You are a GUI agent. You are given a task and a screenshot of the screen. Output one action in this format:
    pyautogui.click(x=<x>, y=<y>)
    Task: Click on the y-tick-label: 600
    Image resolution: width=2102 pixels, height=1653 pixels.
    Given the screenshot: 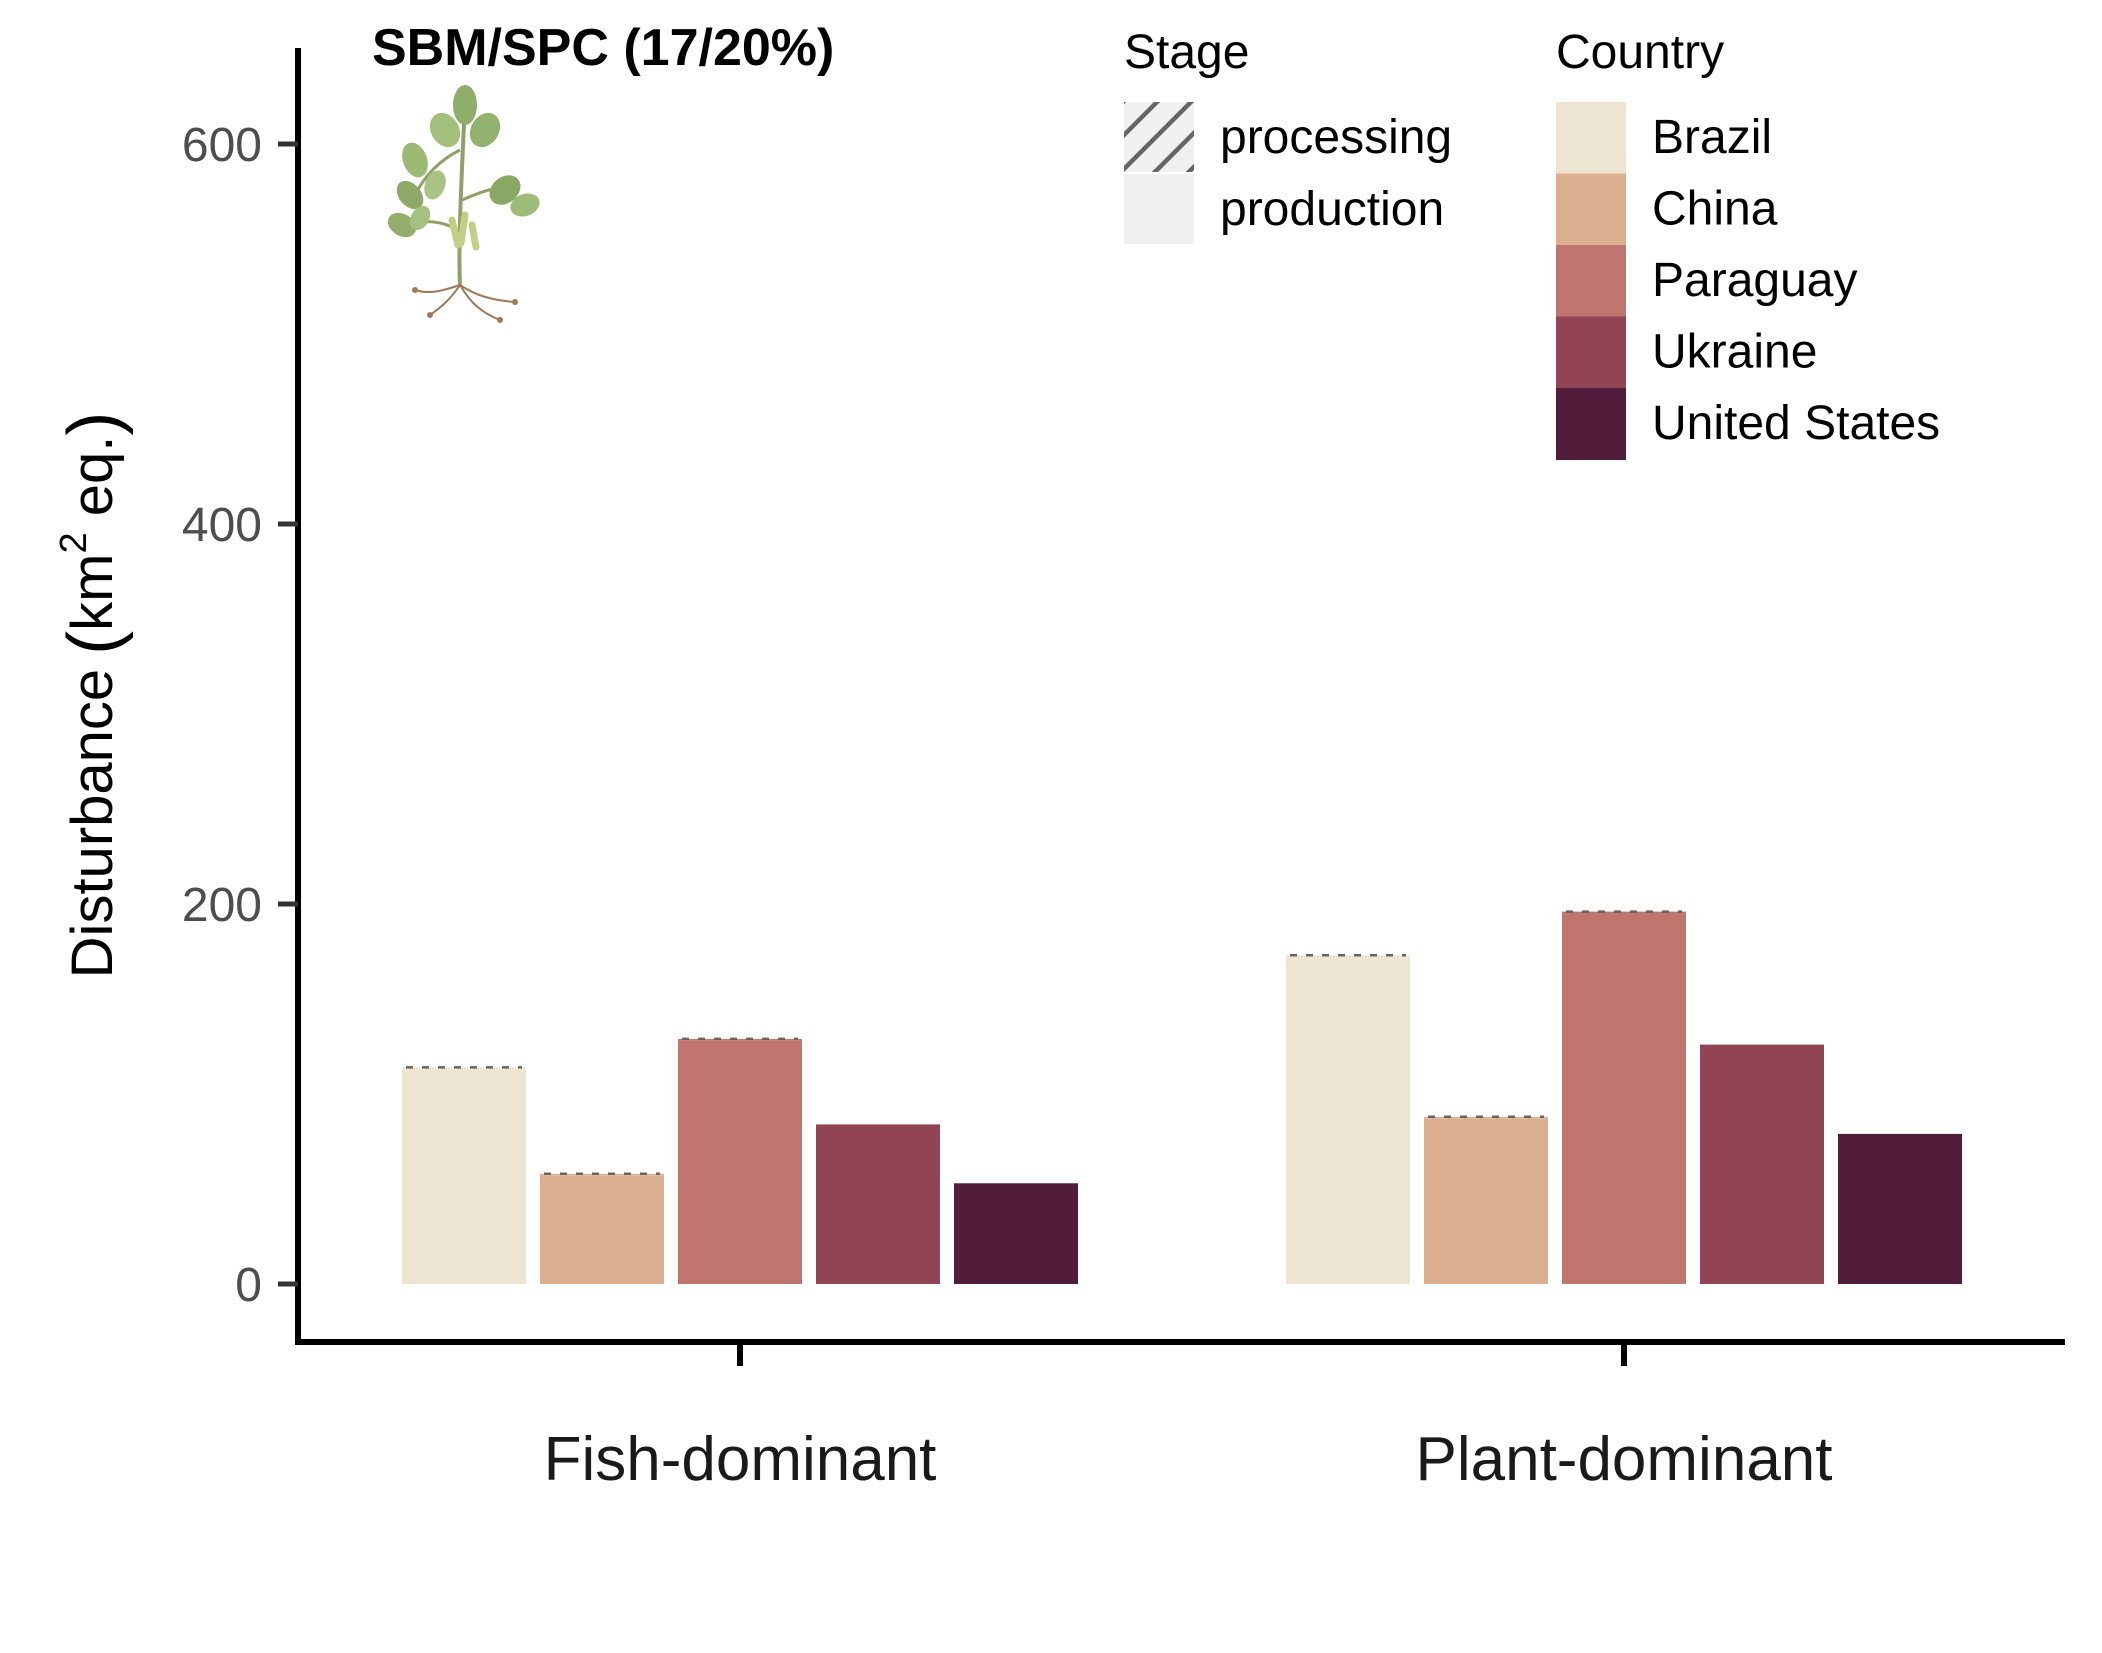 What is the action you would take?
    pyautogui.click(x=222, y=145)
    